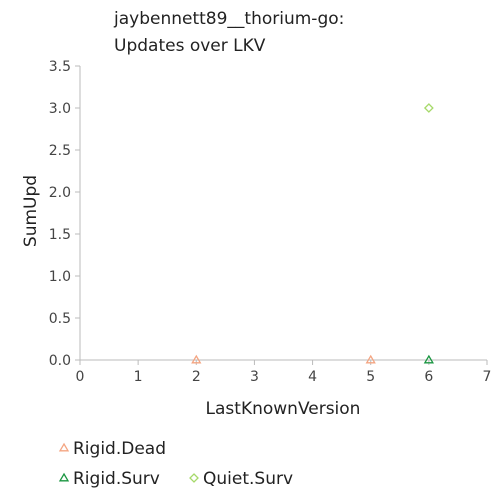 This screenshot has height=500, width=500. I want to click on legend-label-rigid-dead: Rigid.Dead, so click(119, 449).